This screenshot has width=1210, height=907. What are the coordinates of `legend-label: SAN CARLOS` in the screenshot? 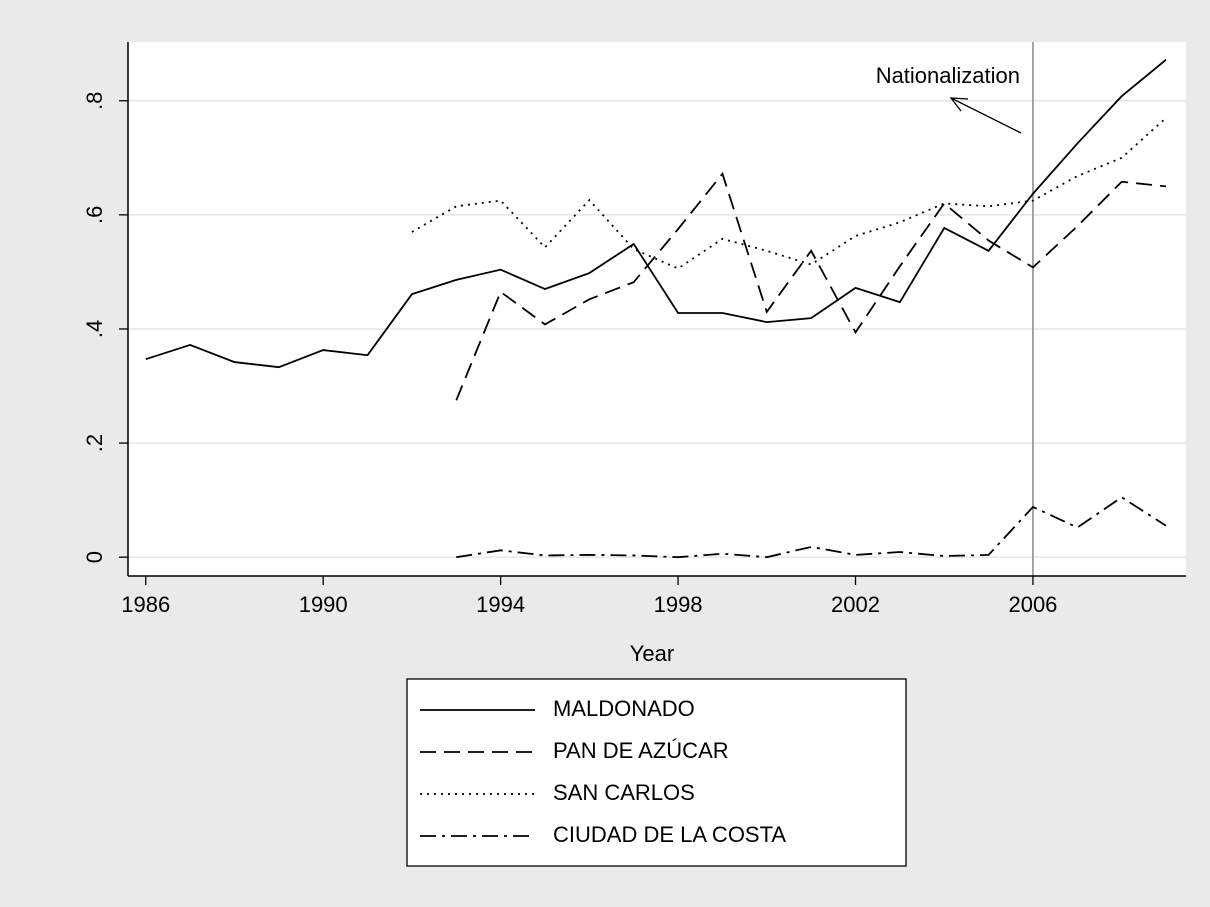 It's located at (624, 792).